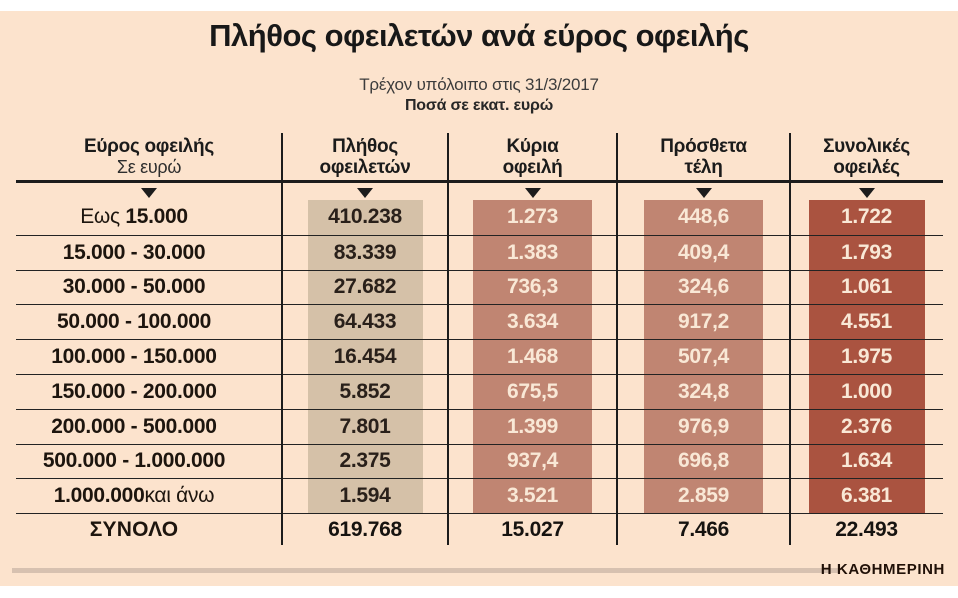 The width and height of the screenshot is (958, 598). What do you see at coordinates (365, 426) in the screenshot?
I see `debtors-value: 7.801` at bounding box center [365, 426].